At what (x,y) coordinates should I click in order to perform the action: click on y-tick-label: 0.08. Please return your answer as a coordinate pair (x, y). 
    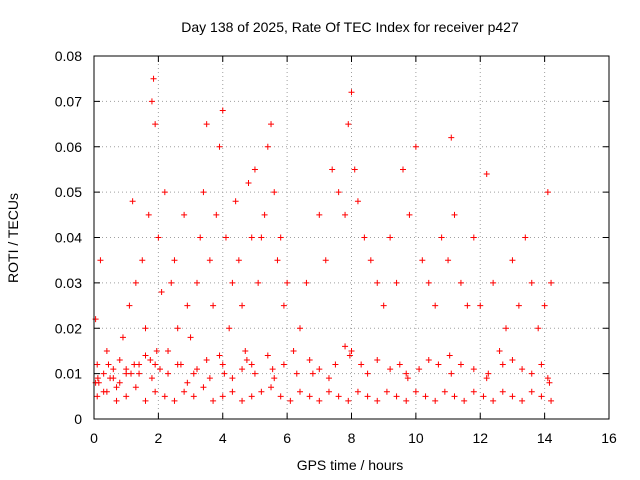
    Looking at the image, I should click on (68, 56).